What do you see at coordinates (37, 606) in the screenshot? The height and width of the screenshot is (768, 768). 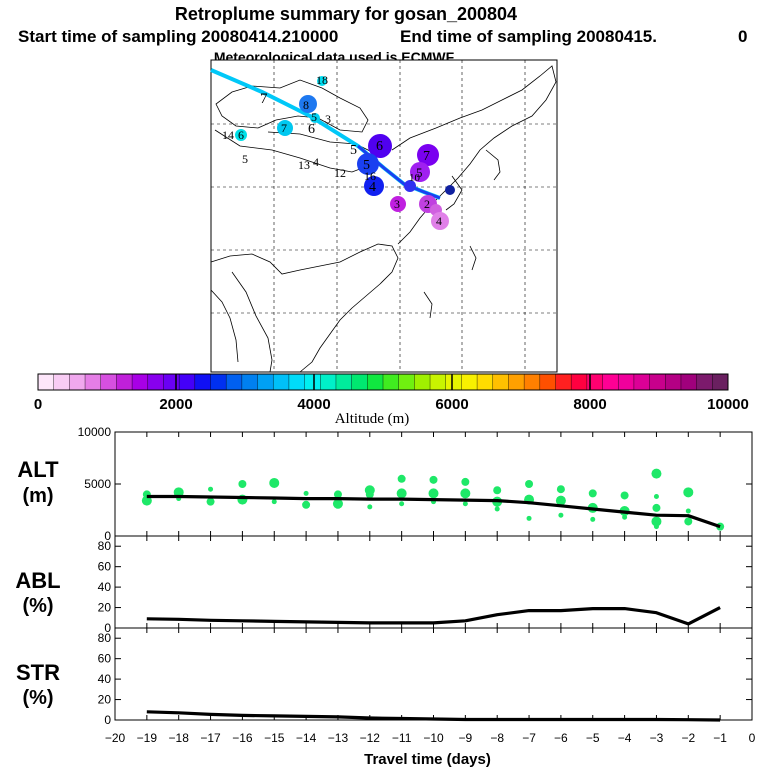 I see `panel-unit: (%)` at bounding box center [37, 606].